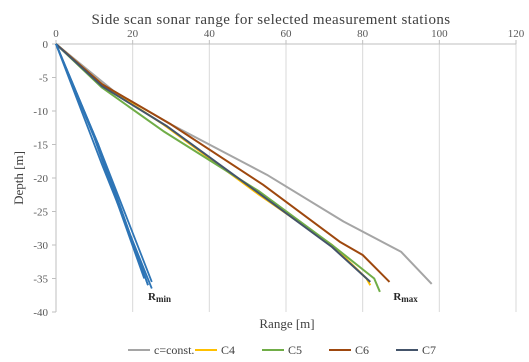 The width and height of the screenshot is (529, 362). I want to click on y-tick-label: 0, so click(46, 45).